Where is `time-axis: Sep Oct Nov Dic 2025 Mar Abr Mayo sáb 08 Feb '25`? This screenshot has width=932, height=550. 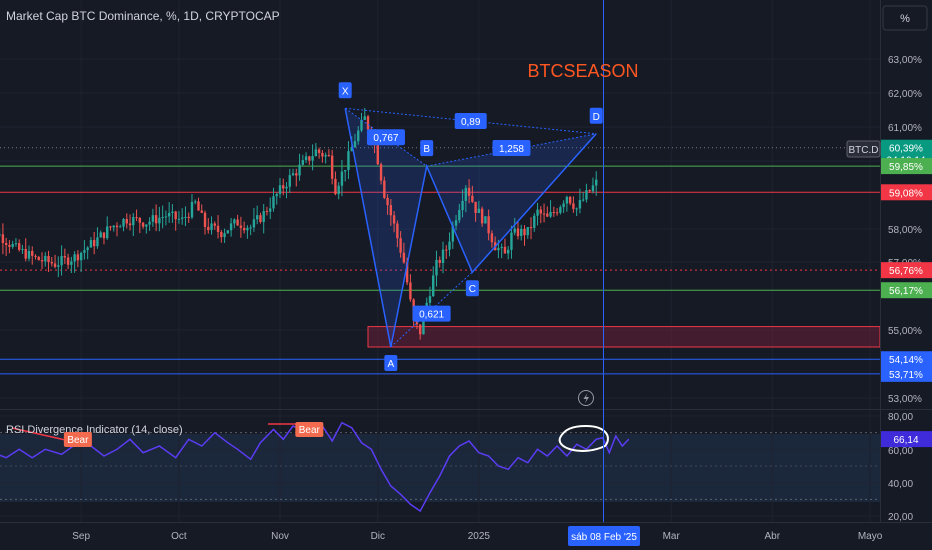 time-axis: Sep Oct Nov Dic 2025 Mar Abr Mayo sáb 08 Feb '25 is located at coordinates (477, 536).